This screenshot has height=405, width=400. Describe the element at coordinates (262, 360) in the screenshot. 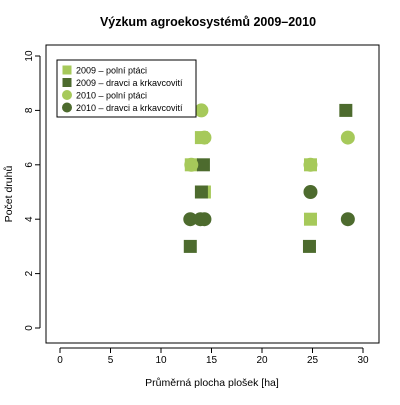

I see `x-tick-label: 20` at that location.